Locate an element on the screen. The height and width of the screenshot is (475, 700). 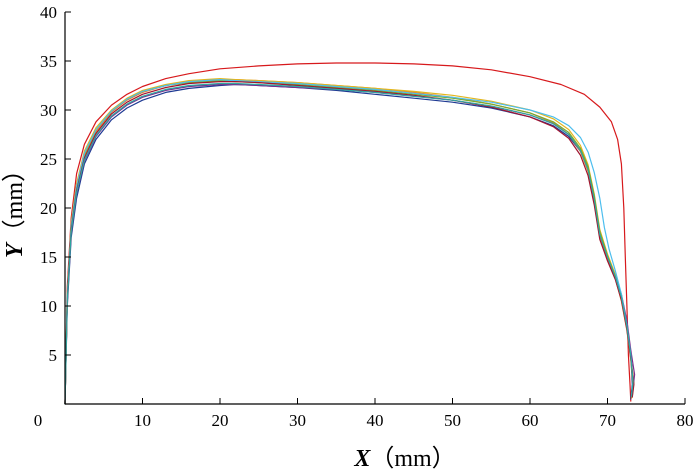
y-tick-label: 15 is located at coordinates (48, 257).